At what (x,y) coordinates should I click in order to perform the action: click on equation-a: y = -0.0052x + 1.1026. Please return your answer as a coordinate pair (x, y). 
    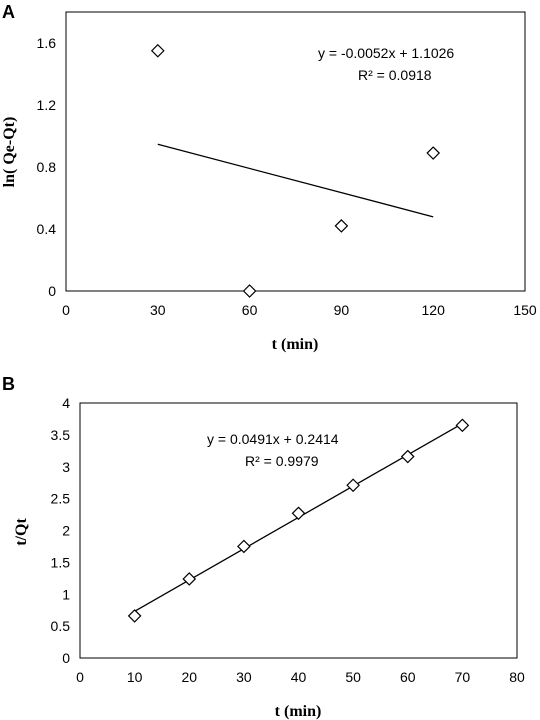
    Looking at the image, I should click on (386, 53).